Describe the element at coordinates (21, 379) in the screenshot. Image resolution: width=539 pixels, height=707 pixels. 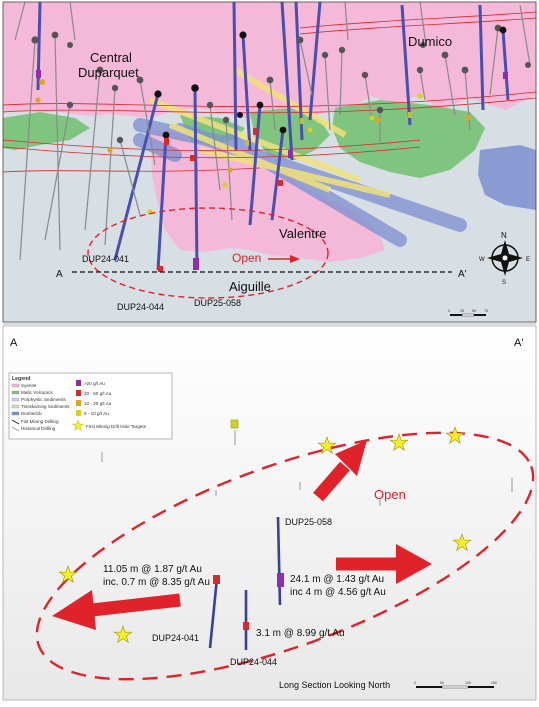
I see `legend-title: Legend` at that location.